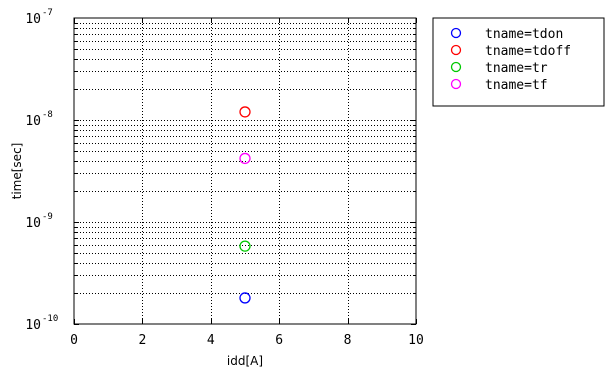  Describe the element at coordinates (279, 340) in the screenshot. I see `x-tick-label: 6` at that location.